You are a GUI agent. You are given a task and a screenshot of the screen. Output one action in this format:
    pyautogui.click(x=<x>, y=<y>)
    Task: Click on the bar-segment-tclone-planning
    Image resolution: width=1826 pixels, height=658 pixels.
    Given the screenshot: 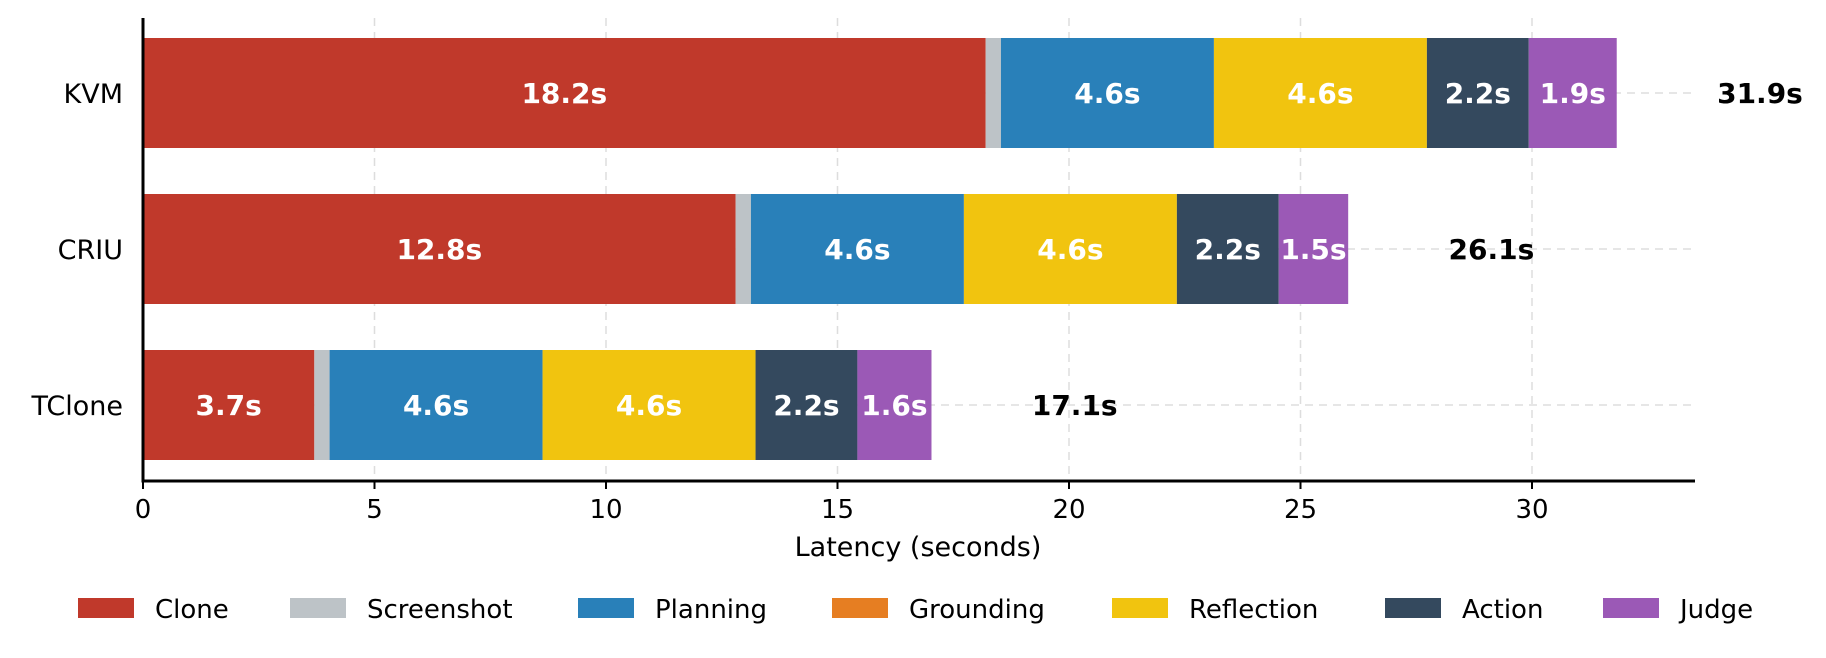 What is the action you would take?
    pyautogui.click(x=436, y=405)
    